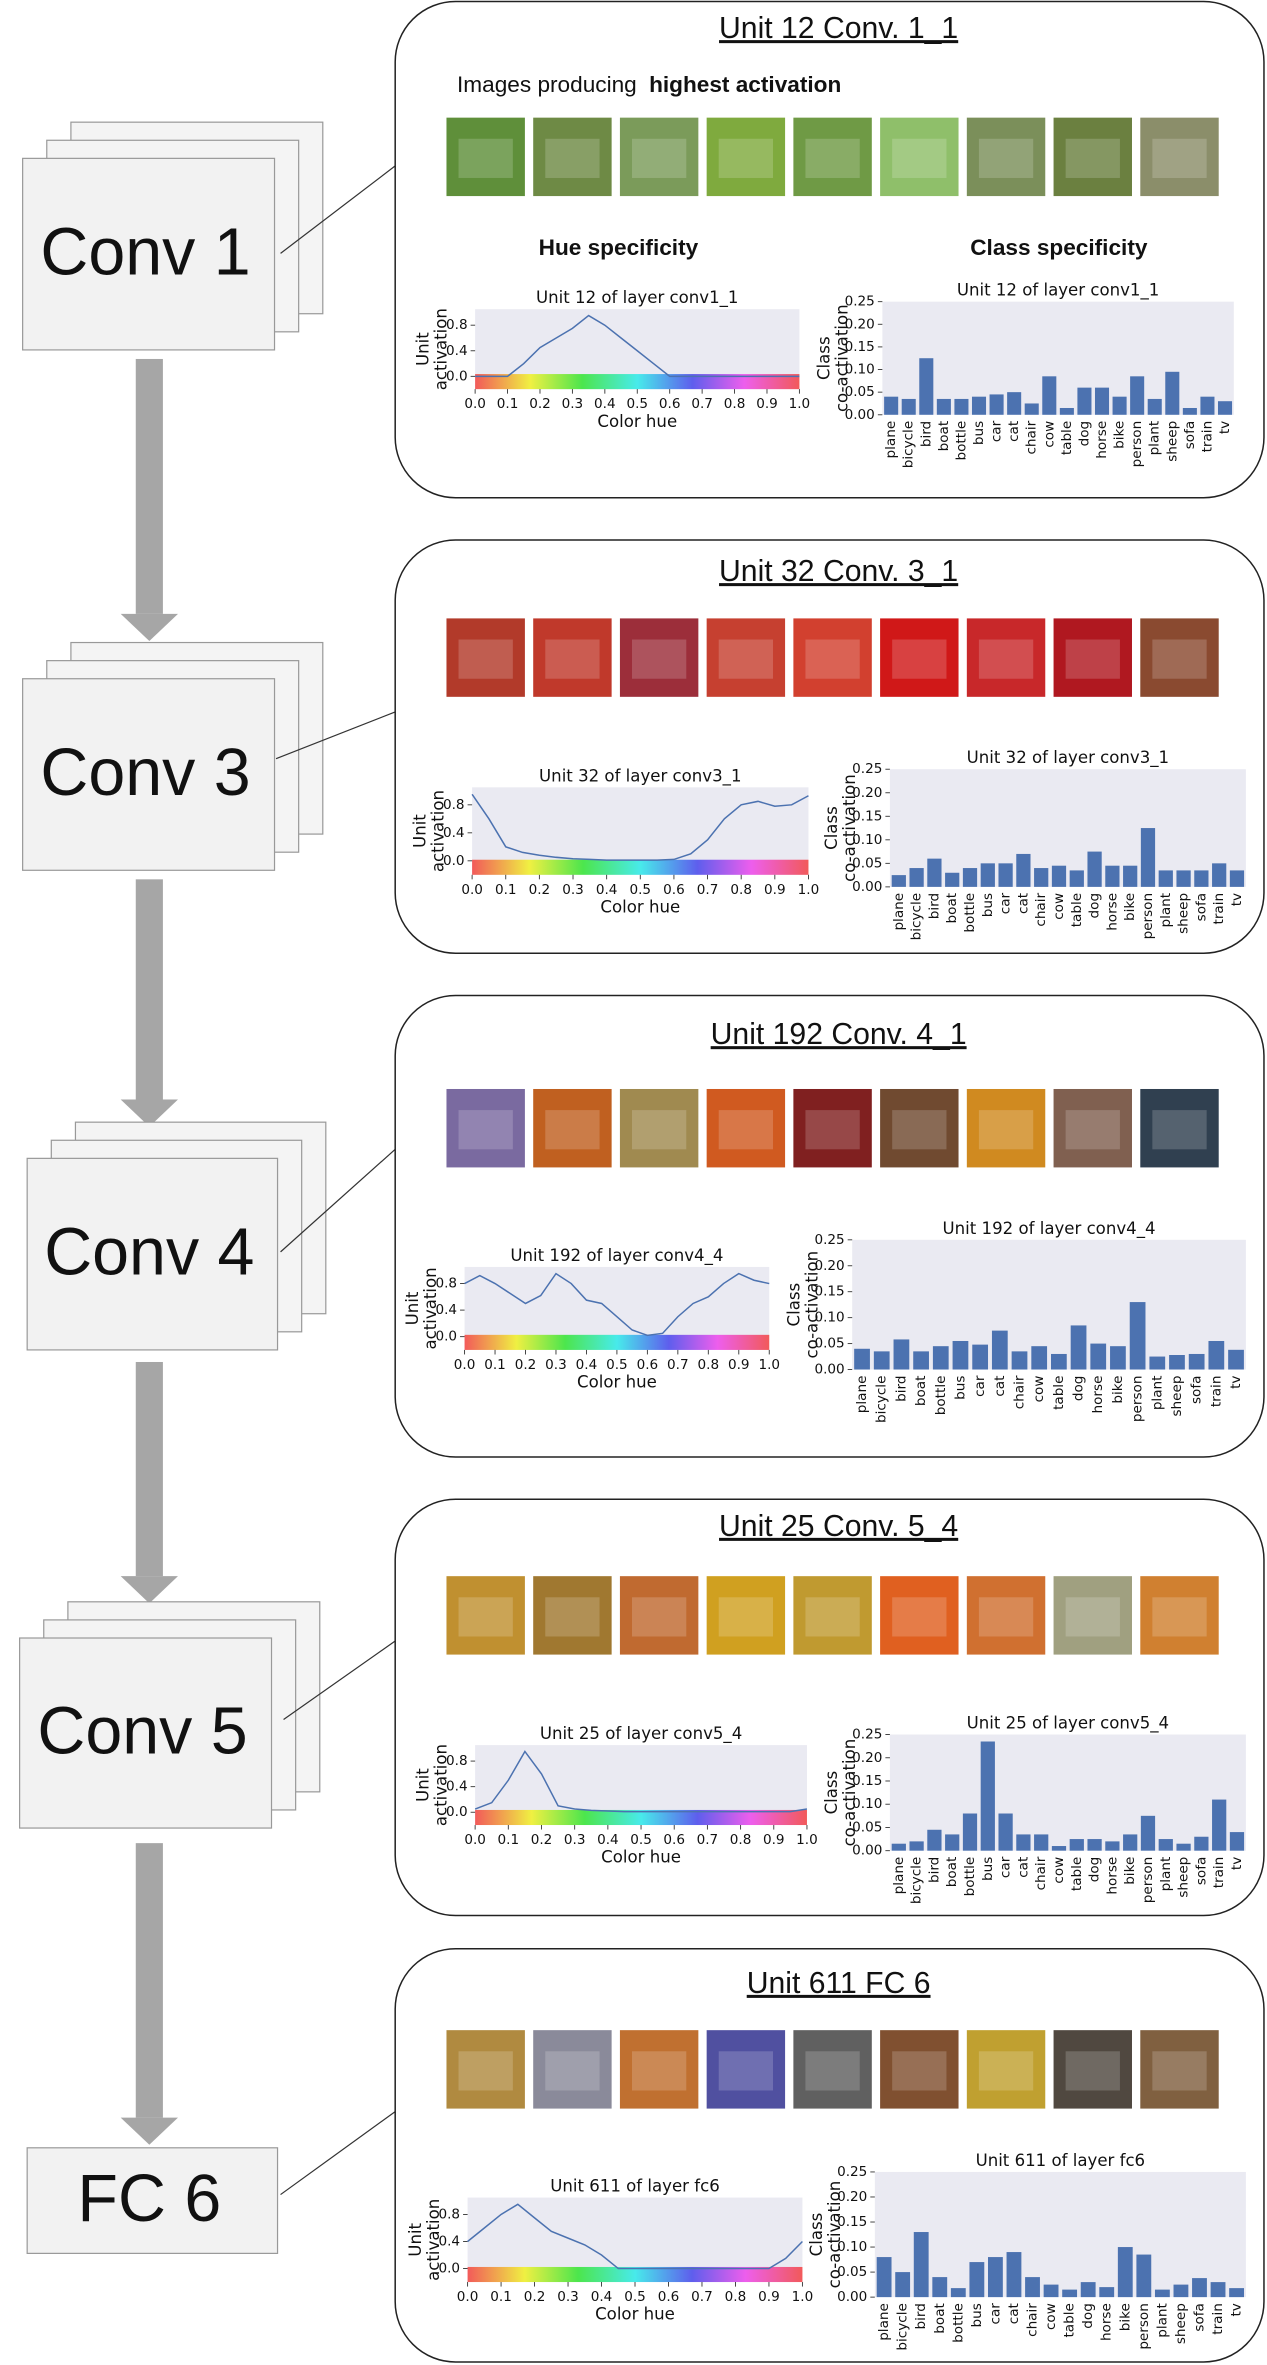  Describe the element at coordinates (1049, 1229) in the screenshot. I see `chart-title: Unit 192 of layer conv4_4` at that location.